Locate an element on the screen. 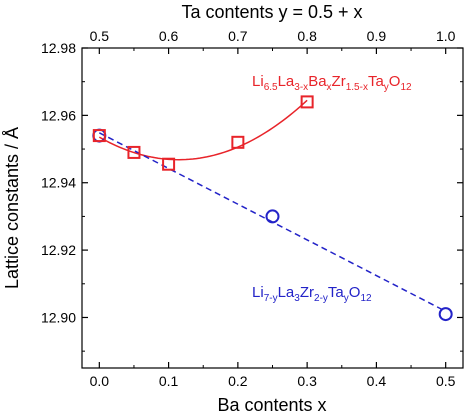  x-tick-label: 0.5 is located at coordinates (446, 381).